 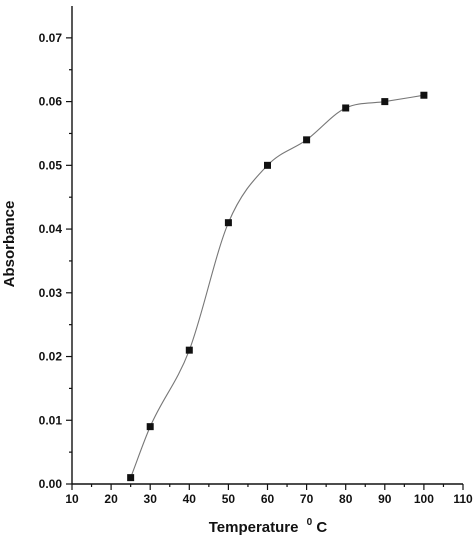 What do you see at coordinates (310, 522) in the screenshot?
I see `x-axis-title-superscript: 0` at bounding box center [310, 522].